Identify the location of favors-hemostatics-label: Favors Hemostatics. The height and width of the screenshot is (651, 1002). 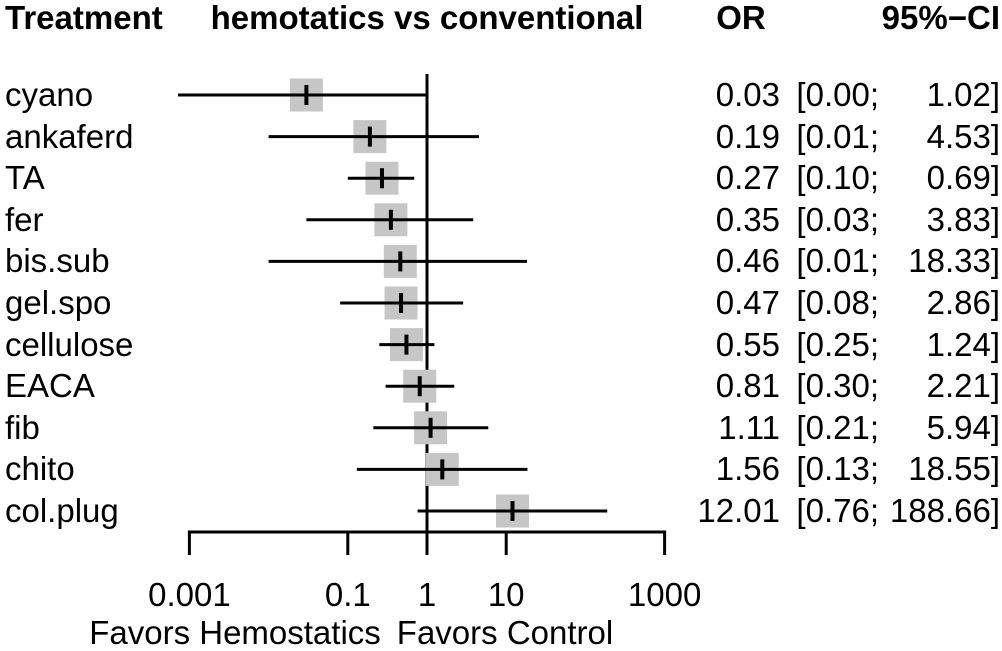
(235, 632).